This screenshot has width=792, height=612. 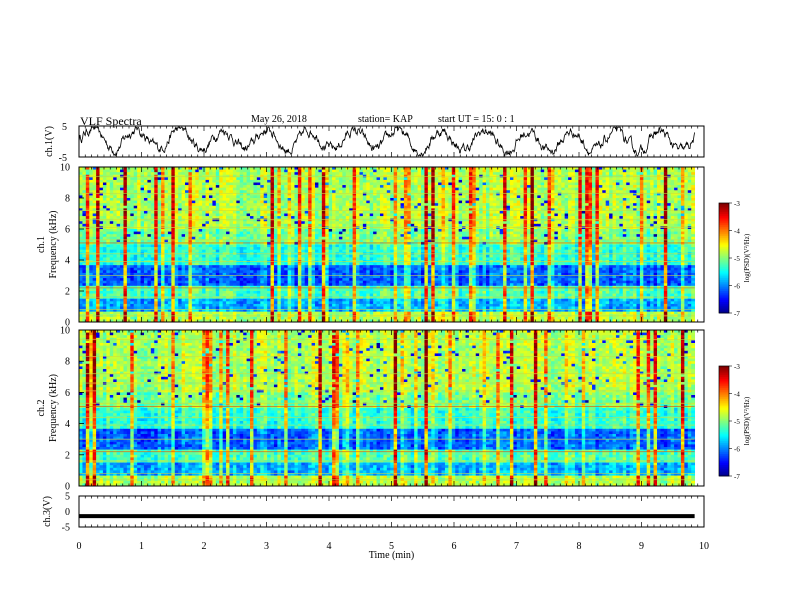 What do you see at coordinates (704, 546) in the screenshot?
I see `x-tick-label: 10` at bounding box center [704, 546].